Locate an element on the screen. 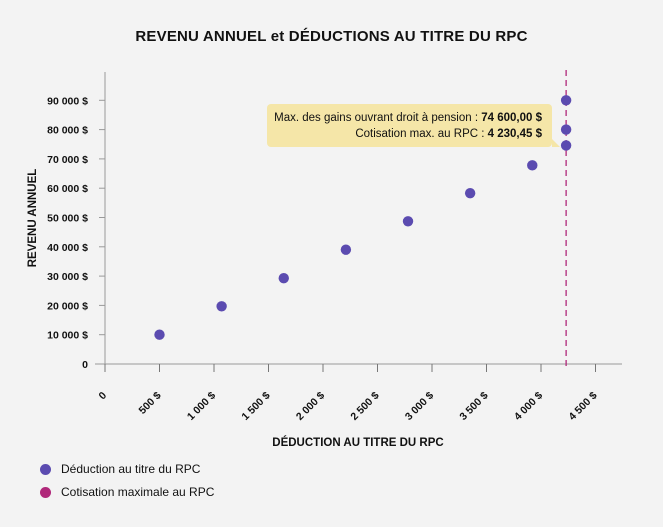 The height and width of the screenshot is (527, 663). legend-label: Déduction au titre du RPC is located at coordinates (131, 469).